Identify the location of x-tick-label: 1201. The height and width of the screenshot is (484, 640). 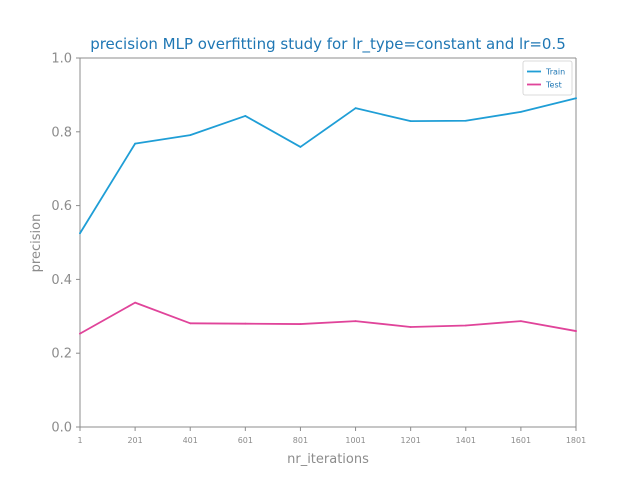
(410, 440).